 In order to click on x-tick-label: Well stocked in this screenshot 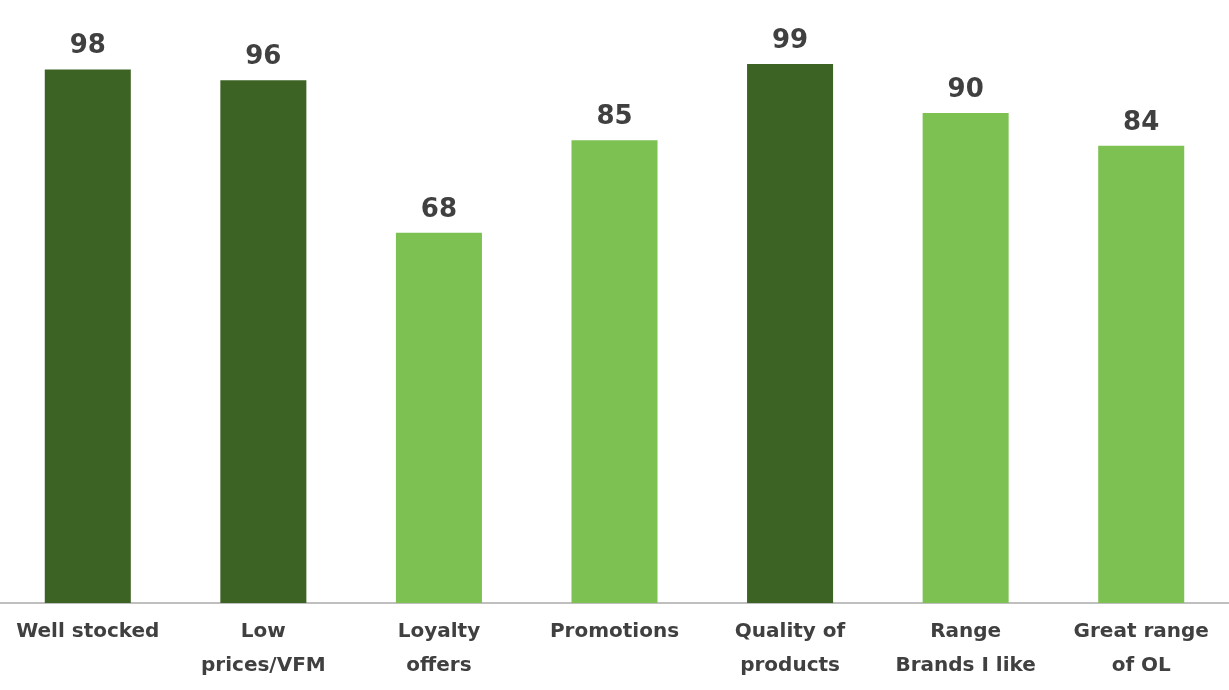, I will do `click(88, 630)`.